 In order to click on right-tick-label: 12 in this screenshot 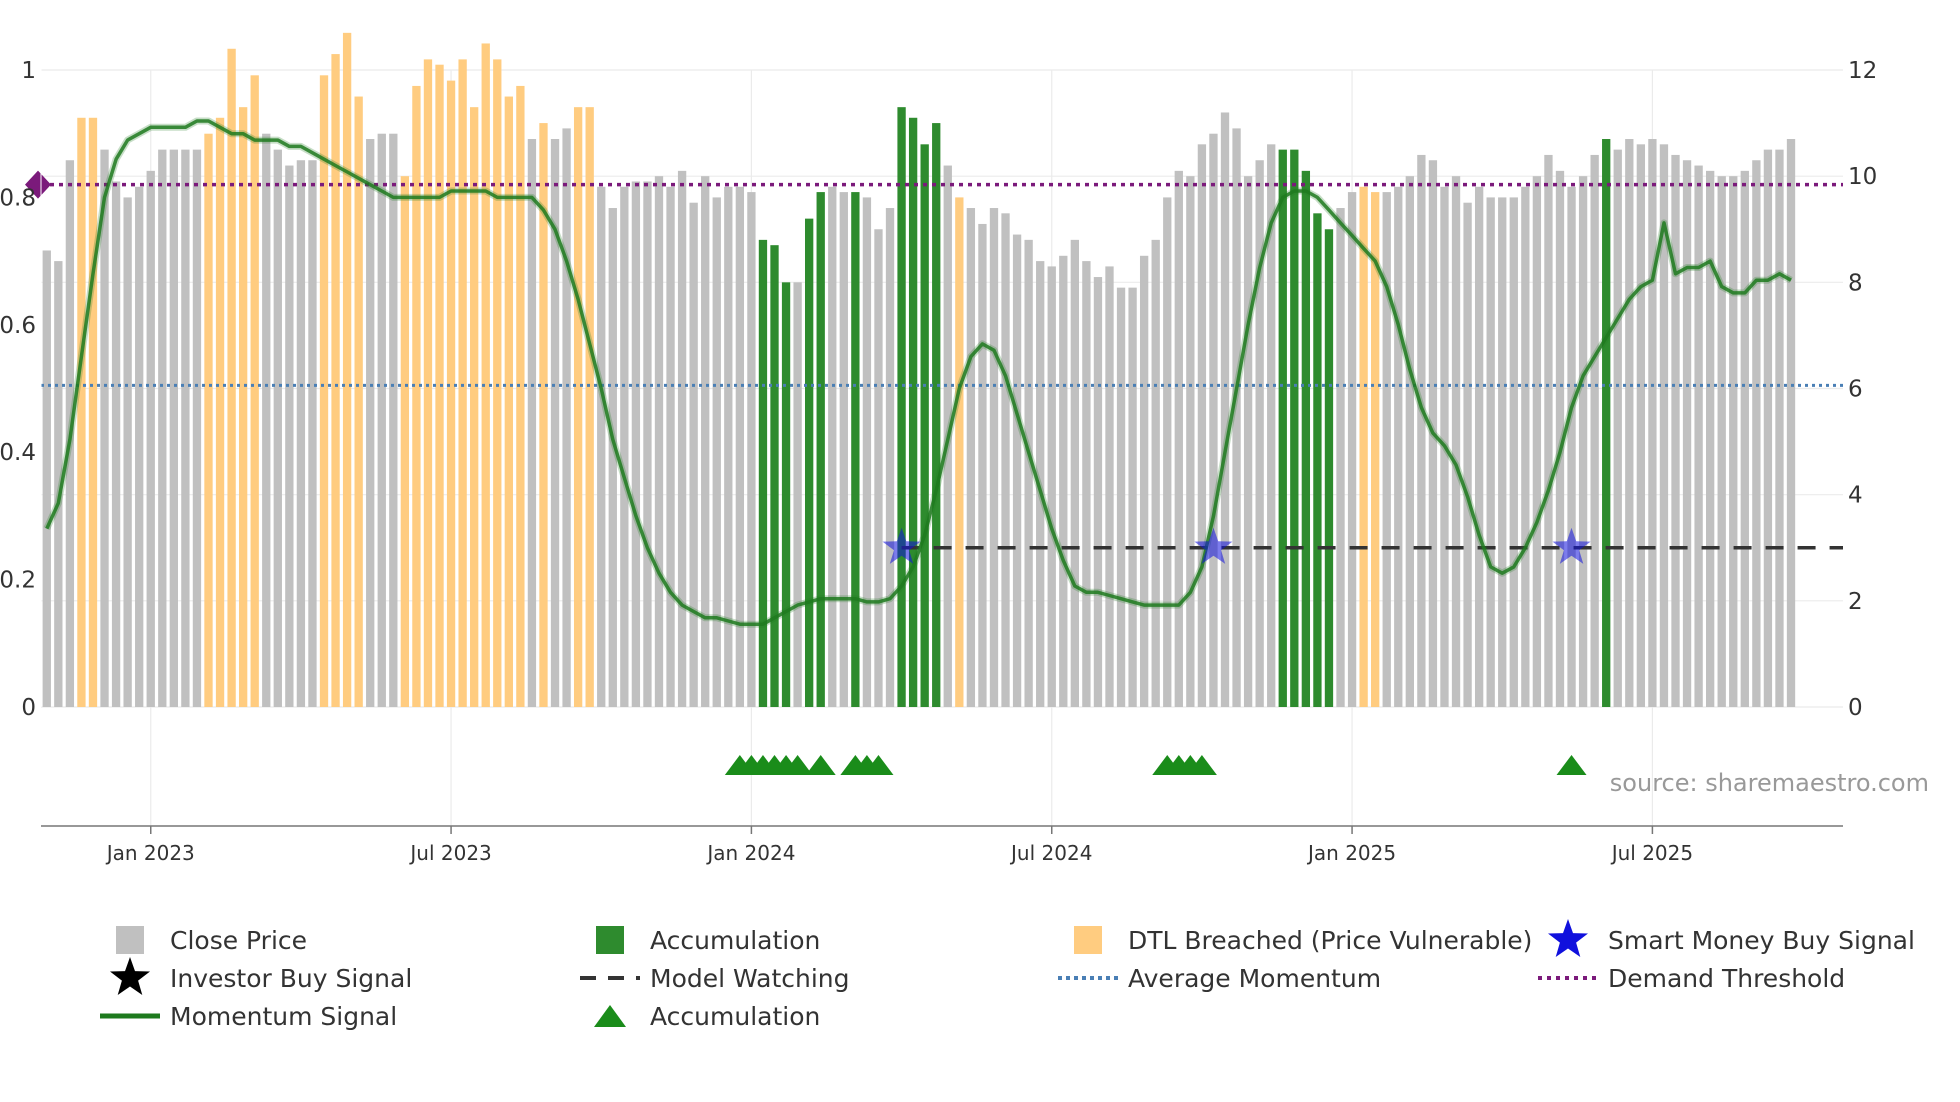, I will do `click(1862, 71)`.